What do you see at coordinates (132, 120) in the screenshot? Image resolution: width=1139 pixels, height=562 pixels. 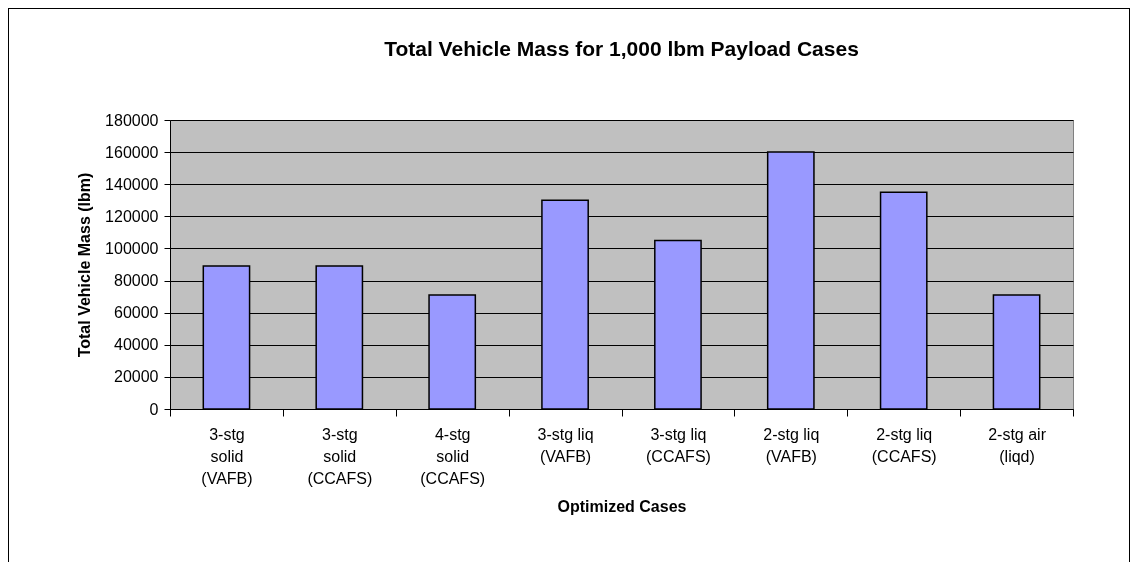 I see `y-tick-label: 180000` at bounding box center [132, 120].